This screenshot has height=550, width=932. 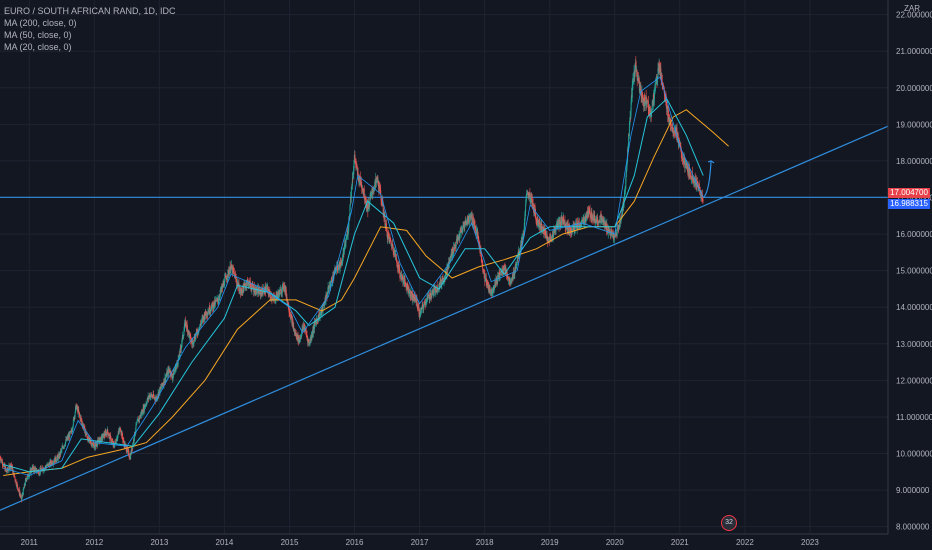 I want to click on y-tick-label: 20.000000, so click(x=914, y=88).